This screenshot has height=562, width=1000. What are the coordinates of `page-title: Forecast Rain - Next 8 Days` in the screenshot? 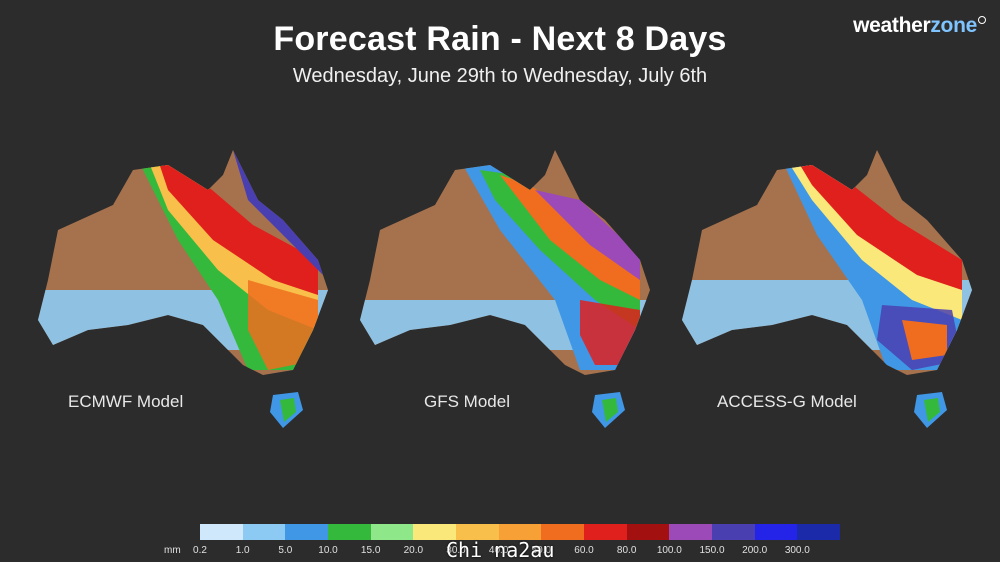 It's located at (500, 39).